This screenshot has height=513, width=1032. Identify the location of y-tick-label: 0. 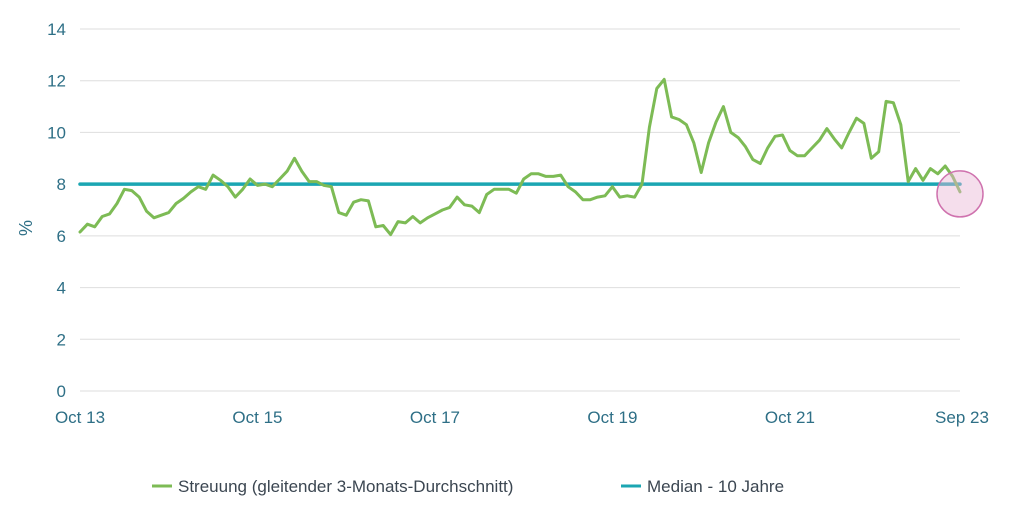
(61, 391).